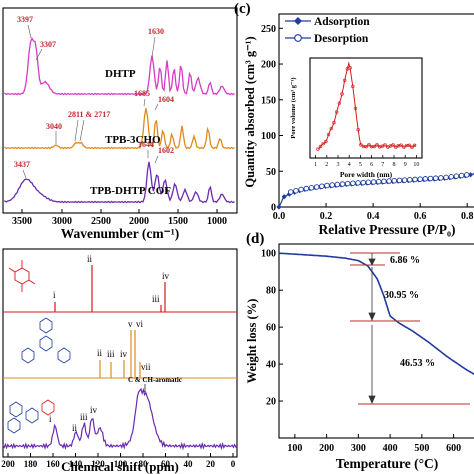 This screenshot has width=474, height=474. I want to click on panel-d-xtick-label: 300, so click(358, 448).